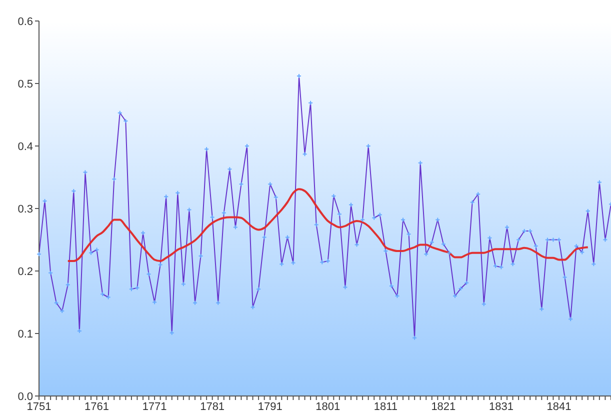 The image size is (611, 416). Describe the element at coordinates (25, 334) in the screenshot. I see `y-tick-label: 0.1` at that location.